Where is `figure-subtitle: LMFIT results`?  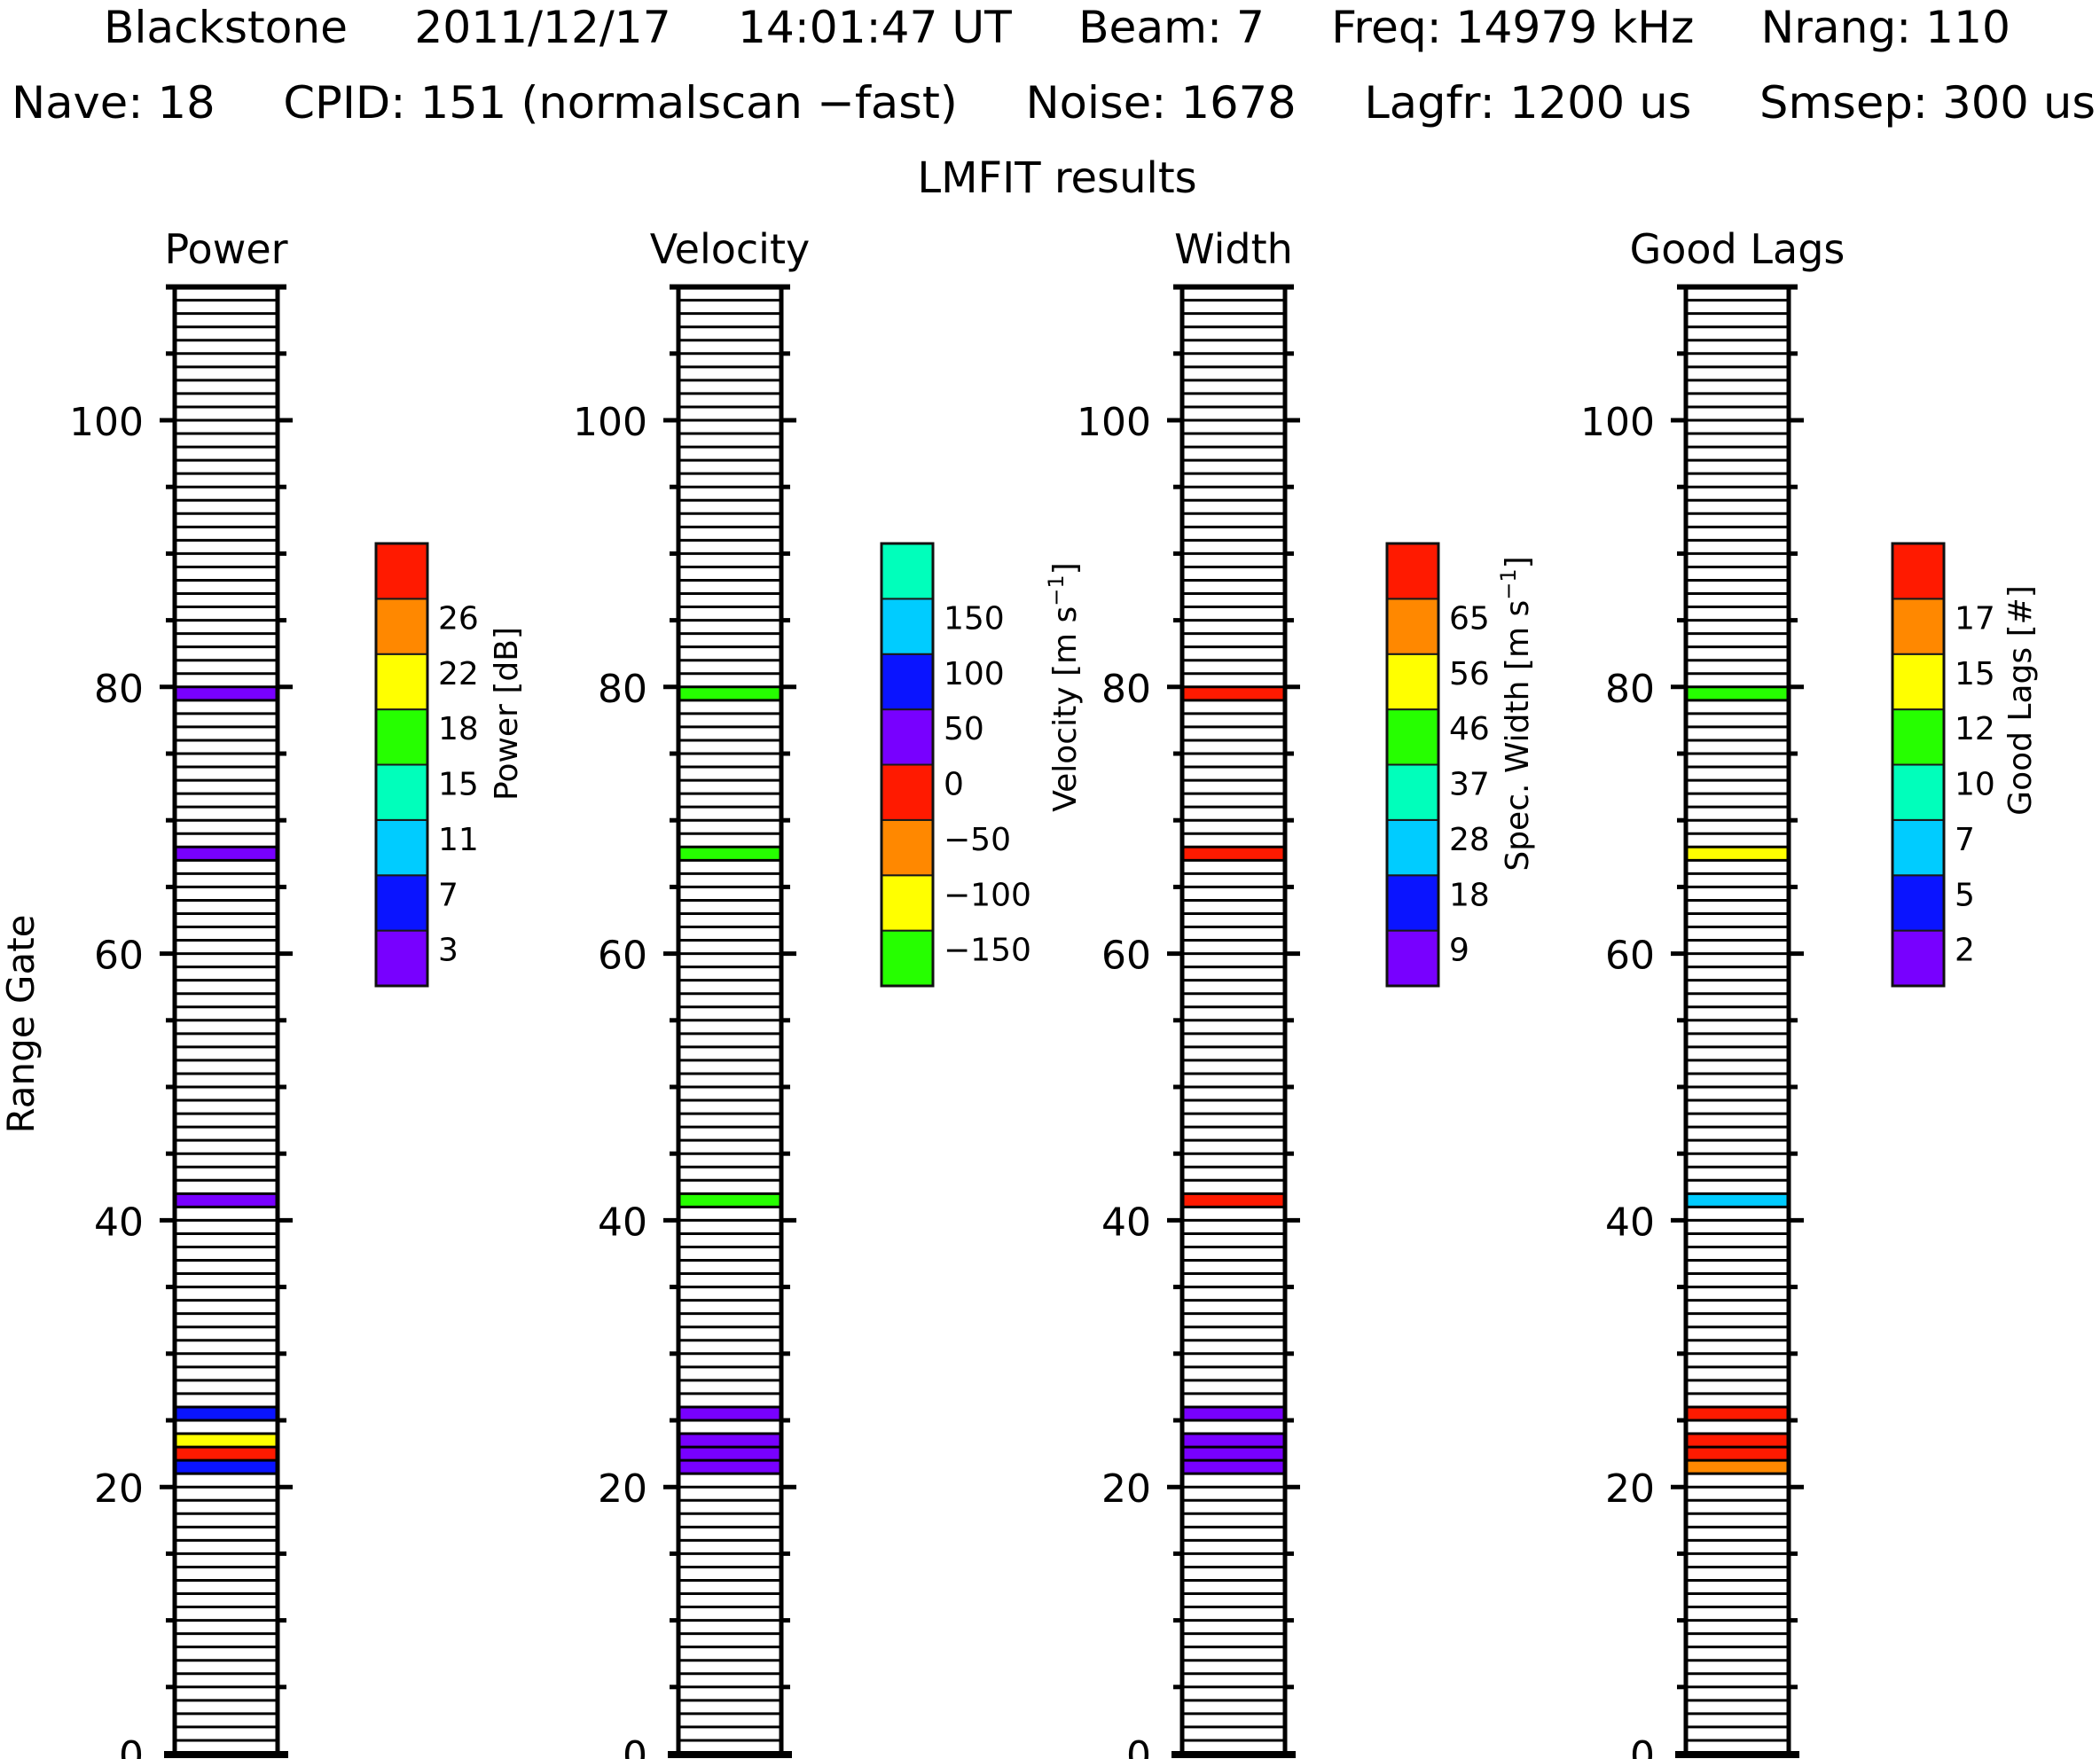 figure-subtitle: LMFIT results is located at coordinates (1056, 178).